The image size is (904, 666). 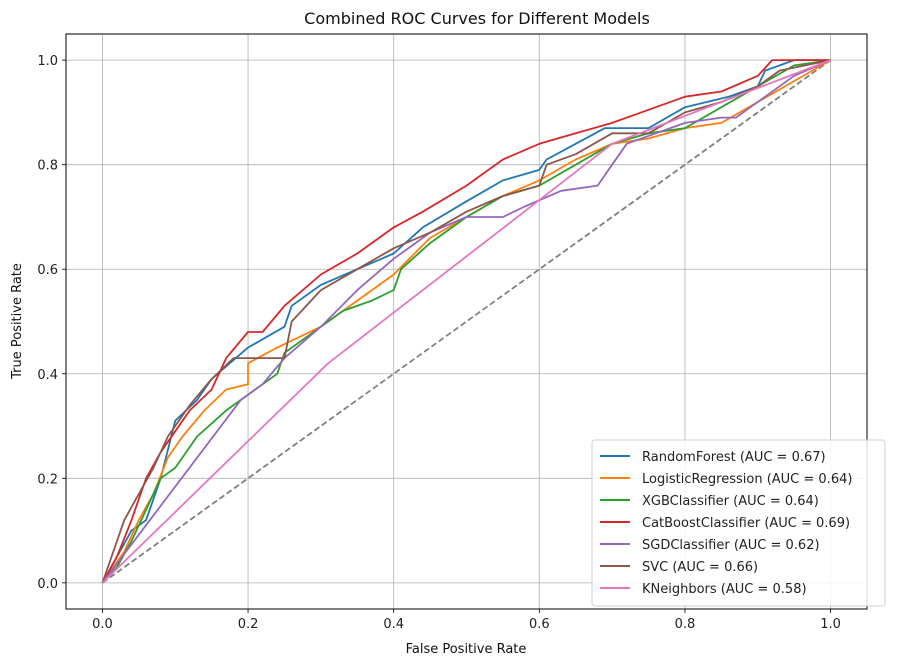 What do you see at coordinates (477, 18) in the screenshot?
I see `chart-title: Combined ROC Curves for Different Models` at bounding box center [477, 18].